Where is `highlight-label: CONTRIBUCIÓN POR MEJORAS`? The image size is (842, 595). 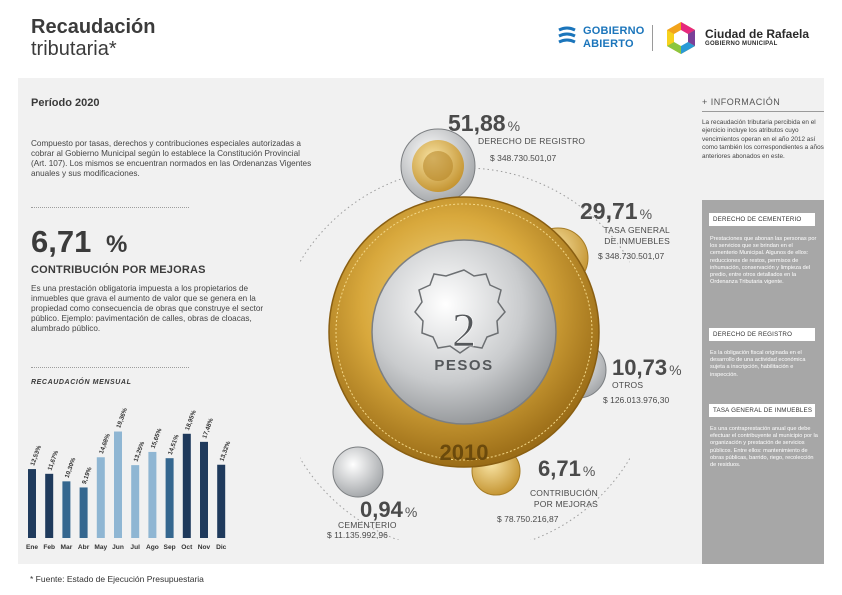
highlight-label: CONTRIBUCIÓN POR MEJORAS is located at coordinates (118, 270).